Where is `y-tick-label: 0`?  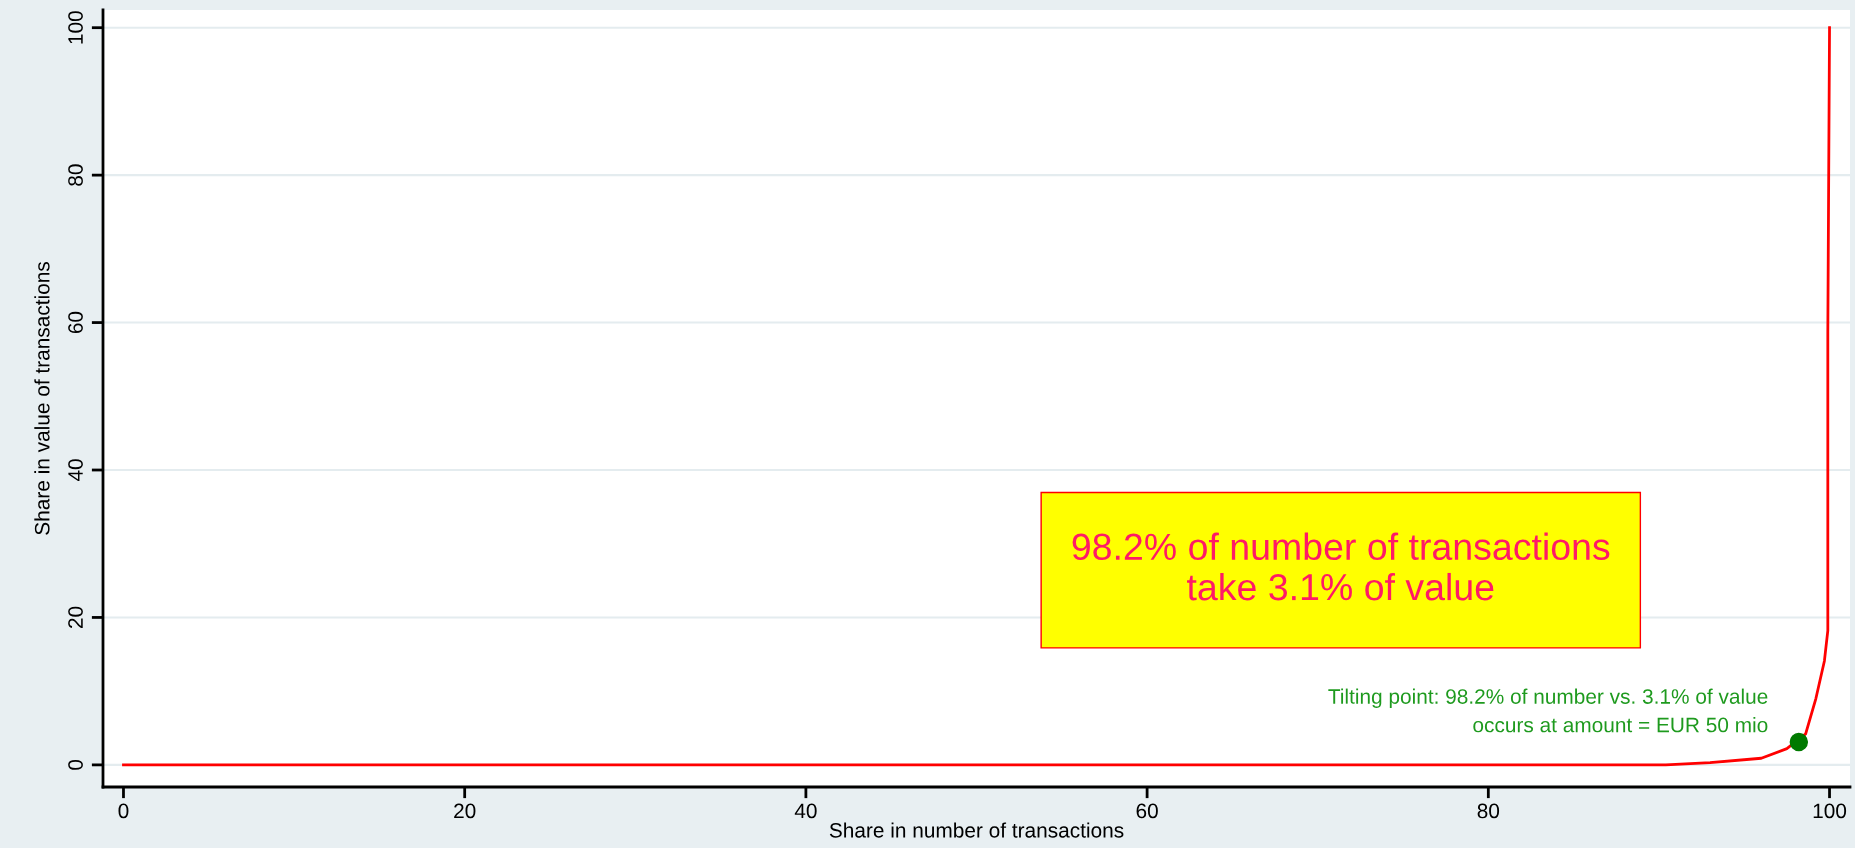 y-tick-label: 0 is located at coordinates (75, 764).